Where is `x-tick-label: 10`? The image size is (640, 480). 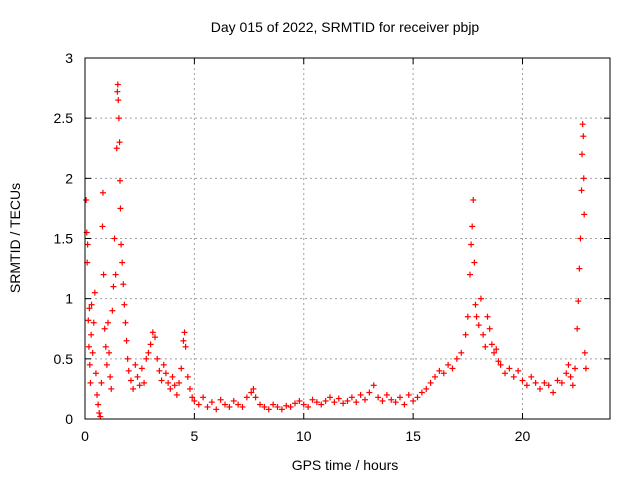
x-tick-label: 10 is located at coordinates (304, 436).